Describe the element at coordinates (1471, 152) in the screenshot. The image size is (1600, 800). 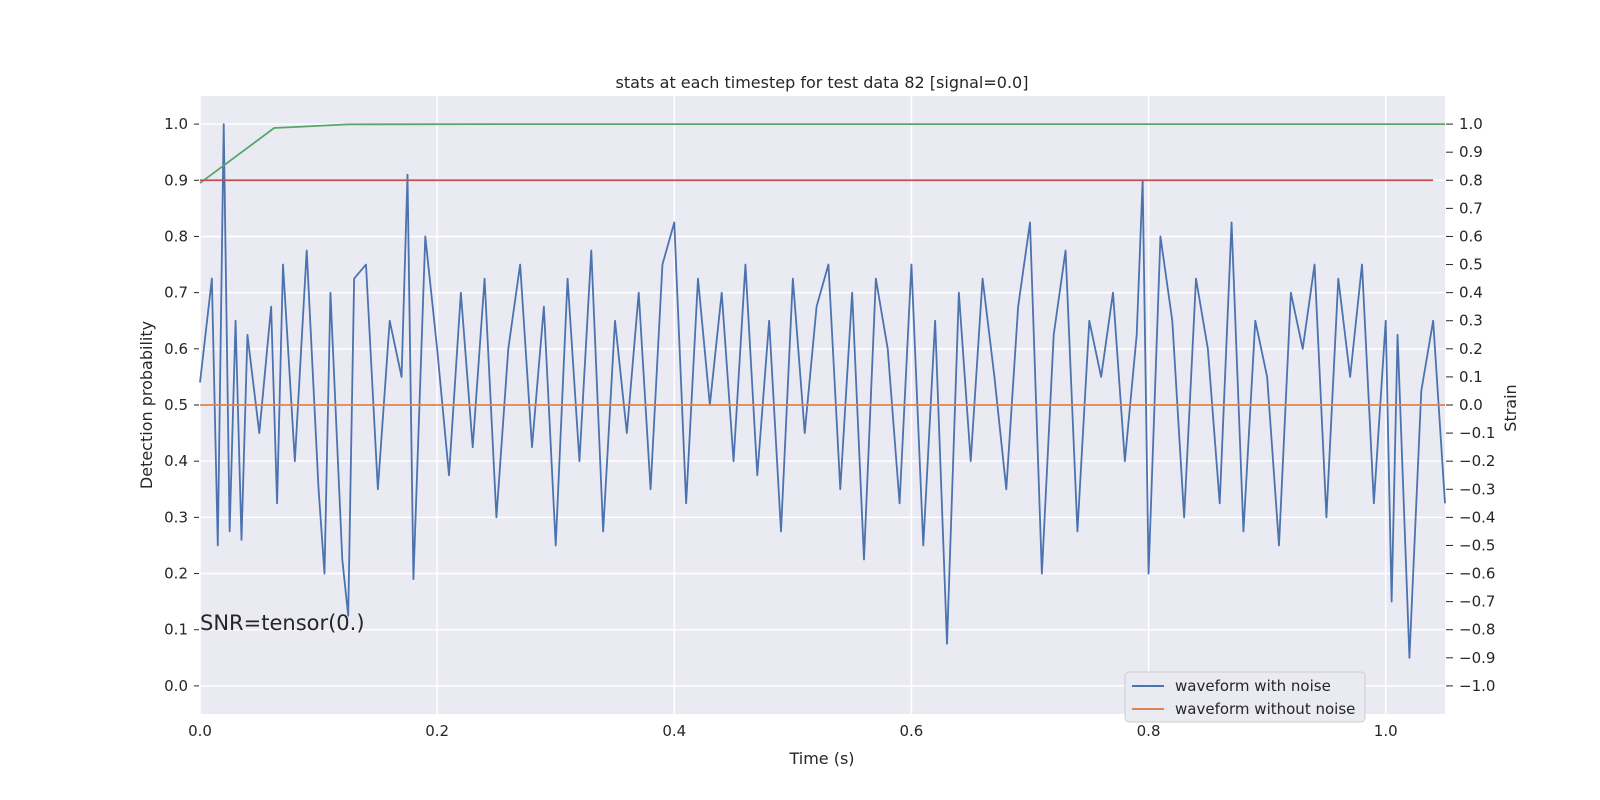
I see `y-right-tick-label: 0.9` at that location.